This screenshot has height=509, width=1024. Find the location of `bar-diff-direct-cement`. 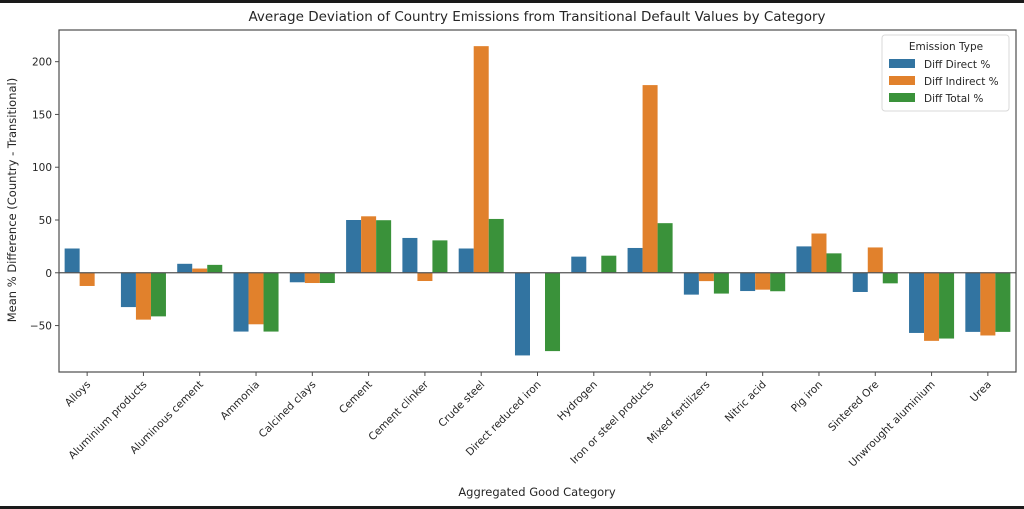

bar-diff-direct-cement is located at coordinates (354, 246).